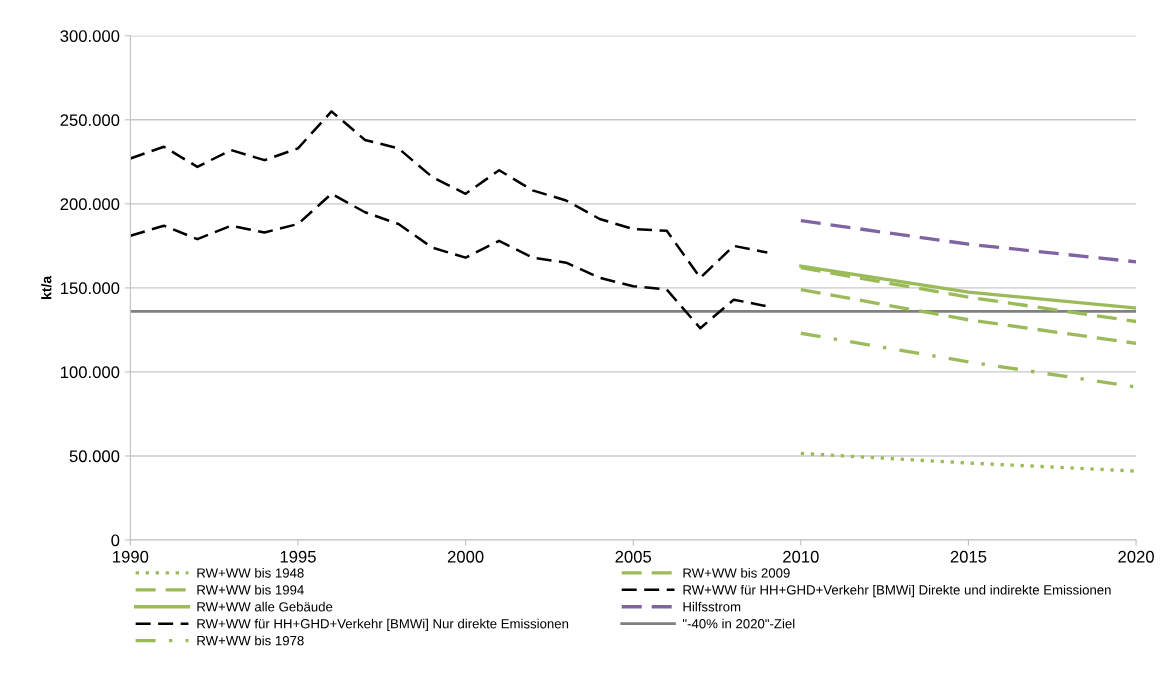 This screenshot has width=1164, height=675. Describe the element at coordinates (449, 261) in the screenshot. I see `line-series` at that location.